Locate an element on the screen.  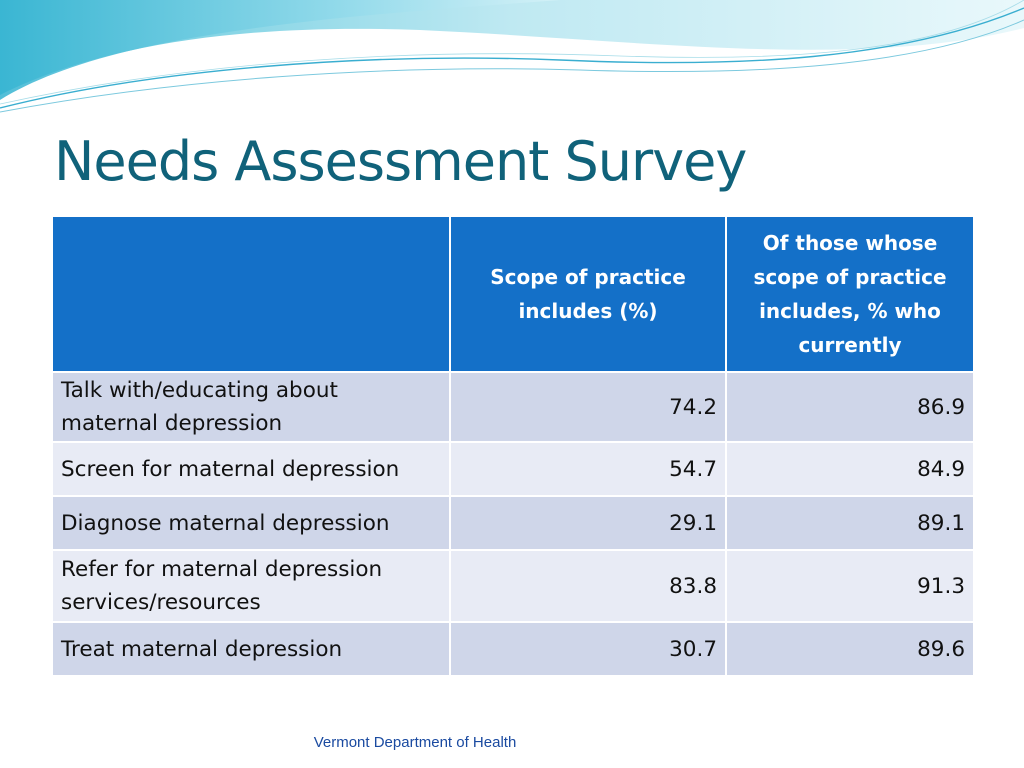
header-cell-scope: Scope of practice includes (%) is located at coordinates (588, 294).